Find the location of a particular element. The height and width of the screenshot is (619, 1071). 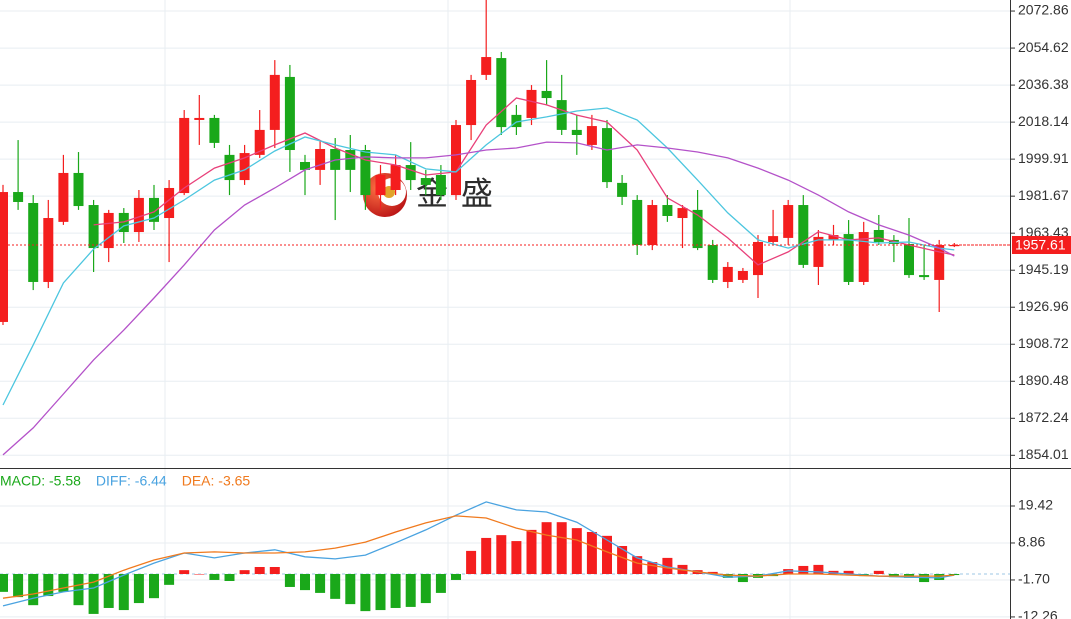

y-tick-label: 8.86 is located at coordinates (1031, 542).